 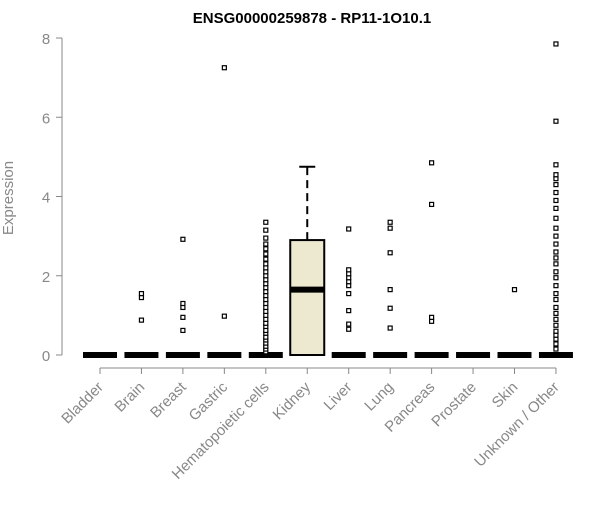 What do you see at coordinates (505, 395) in the screenshot?
I see `x-tick-label: Skin` at bounding box center [505, 395].